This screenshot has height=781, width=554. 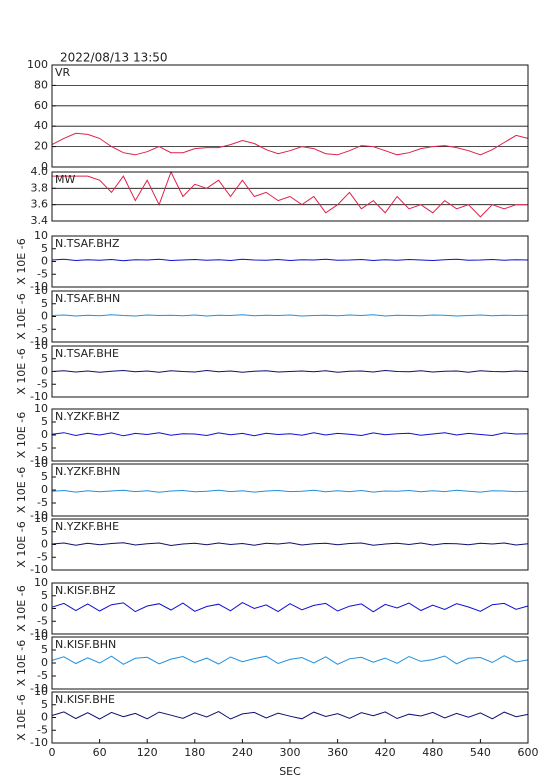 What do you see at coordinates (37, 64) in the screenshot?
I see `y-tick-label: 100` at bounding box center [37, 64].